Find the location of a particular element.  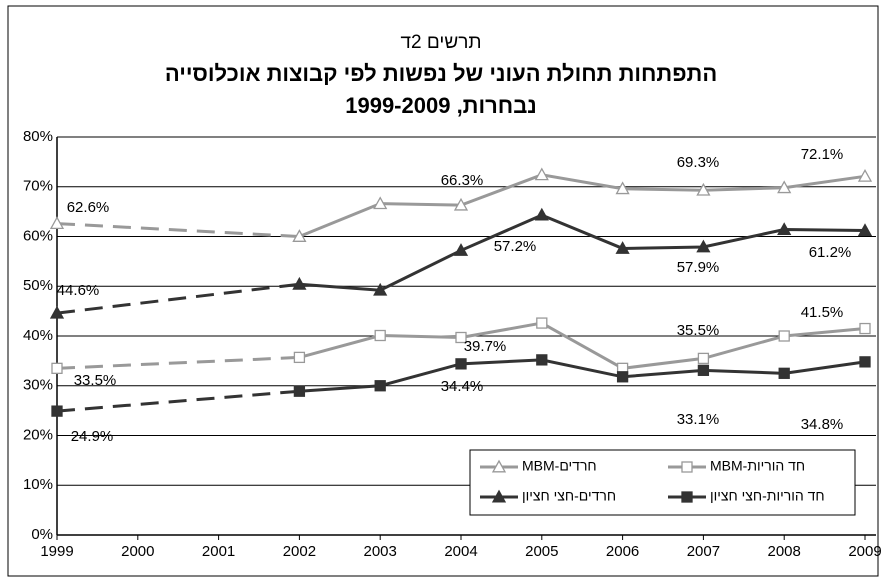

data-label: 61.2% is located at coordinates (830, 252).